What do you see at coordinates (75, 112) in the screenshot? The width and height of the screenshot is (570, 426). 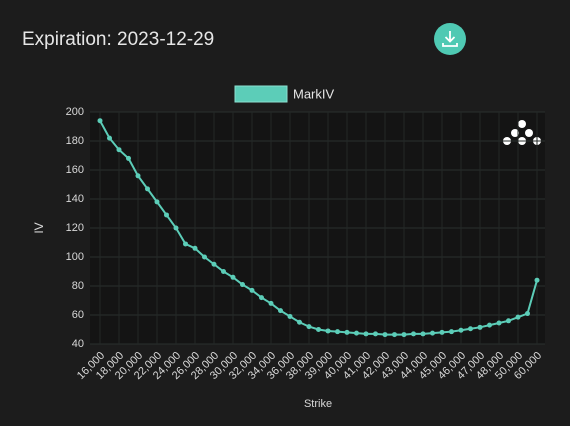 I see `y-tick-label: 200` at bounding box center [75, 112].